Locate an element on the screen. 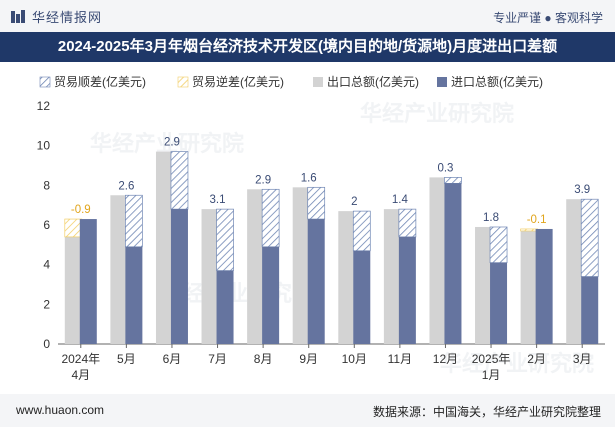 This screenshot has height=427, width=615. balance-label: -0.1 is located at coordinates (537, 220).